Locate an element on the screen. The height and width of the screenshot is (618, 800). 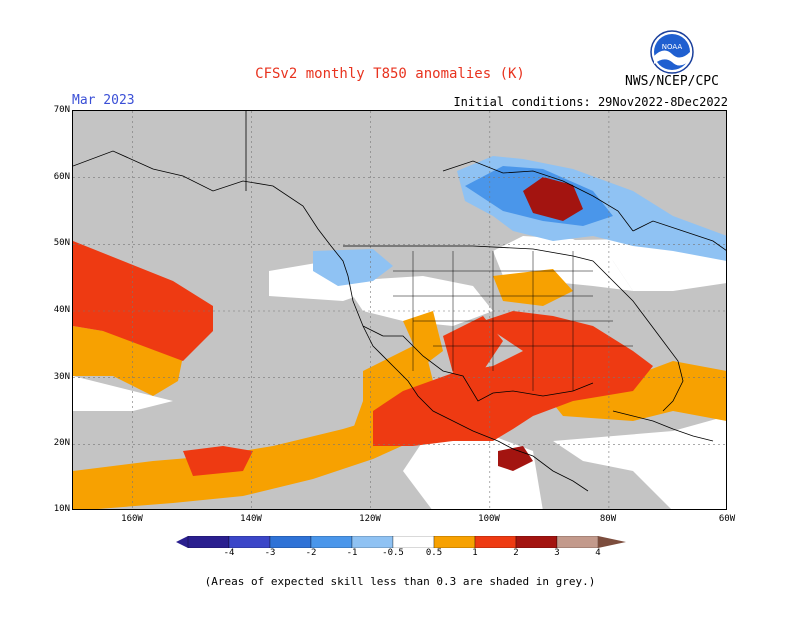
lon-label-120w: 120W is located at coordinates (370, 519).